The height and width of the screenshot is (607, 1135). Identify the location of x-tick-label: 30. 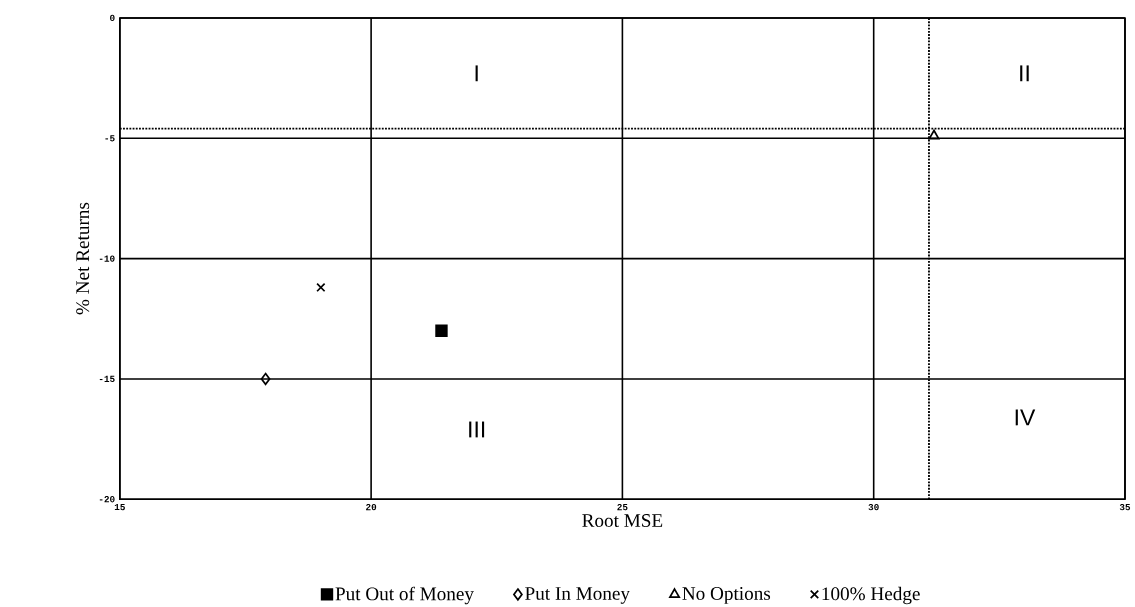
(873, 507).